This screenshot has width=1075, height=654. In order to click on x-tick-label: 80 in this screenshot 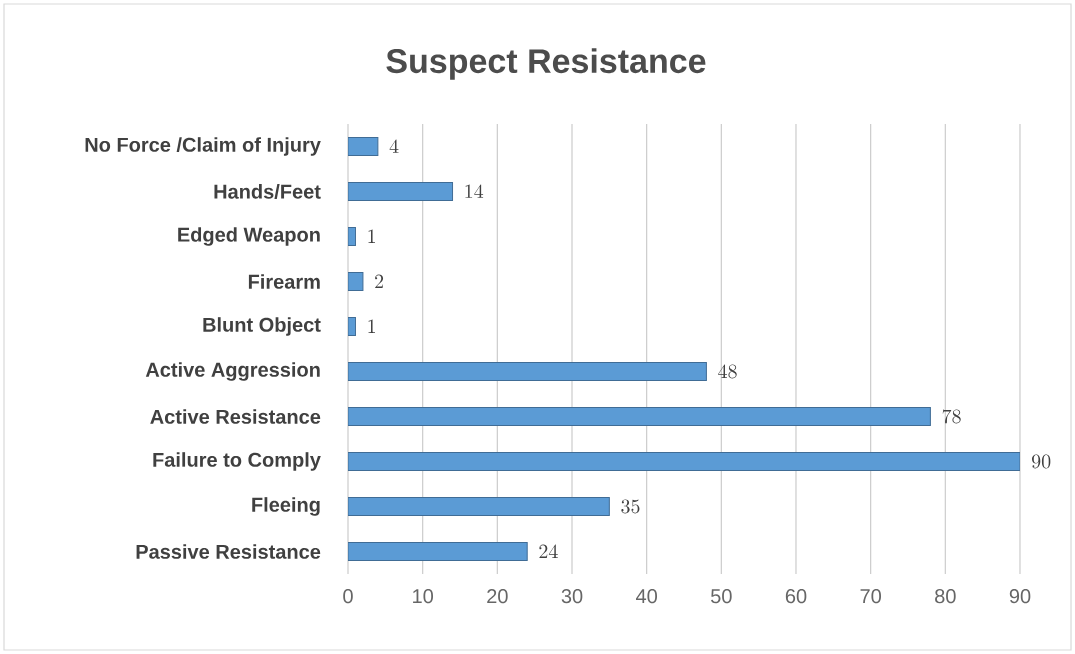, I will do `click(945, 596)`.